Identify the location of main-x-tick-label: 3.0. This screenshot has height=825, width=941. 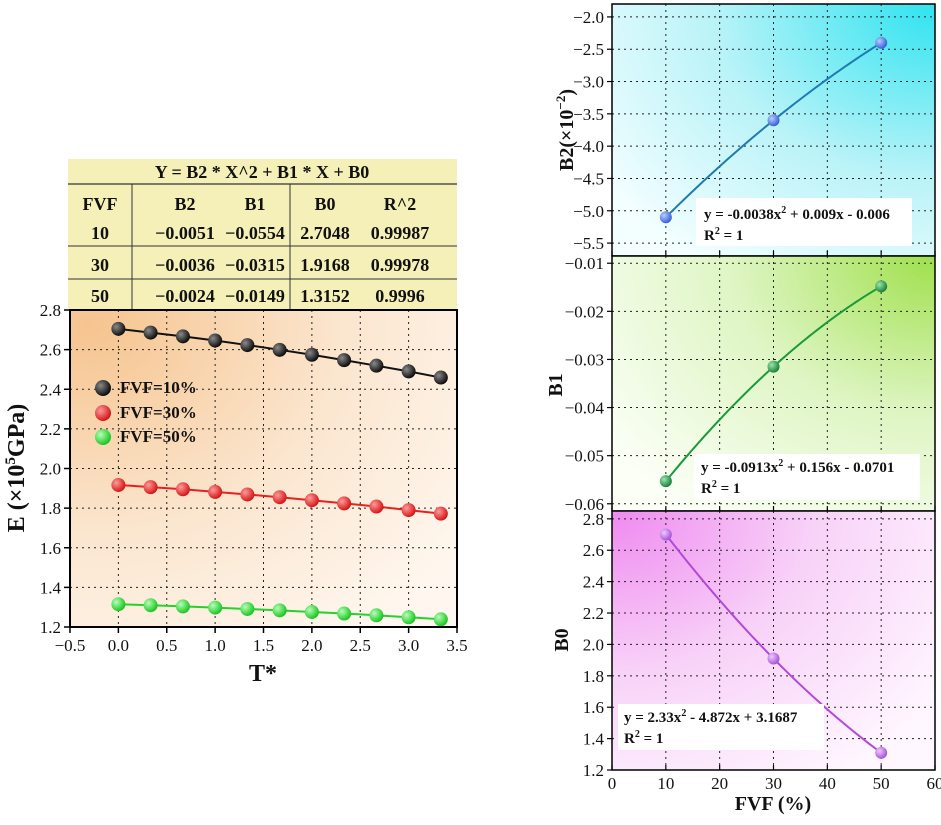
(408, 645).